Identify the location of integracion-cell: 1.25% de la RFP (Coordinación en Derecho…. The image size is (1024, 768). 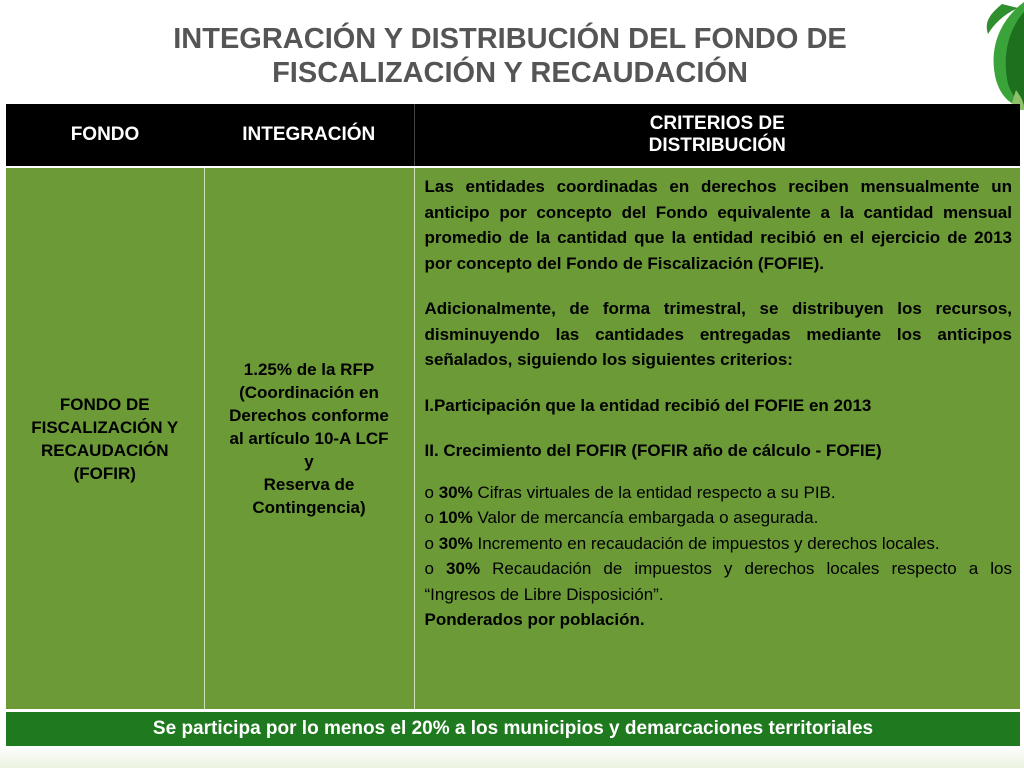
(309, 438).